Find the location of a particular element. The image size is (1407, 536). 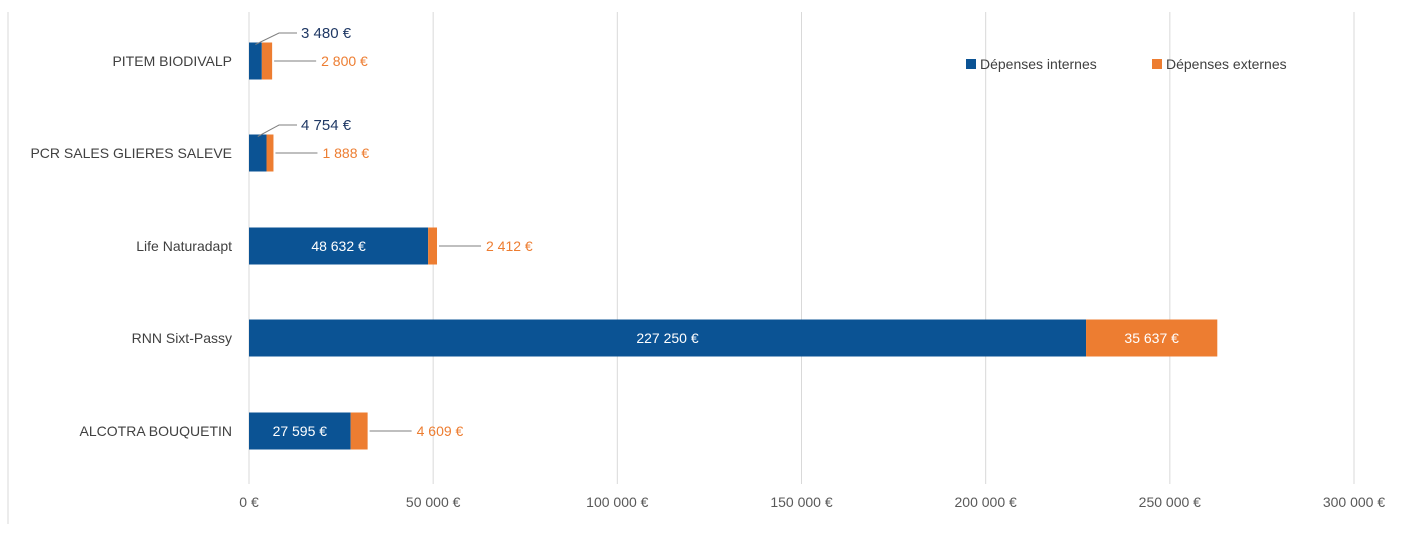

legend: Dépenses internes Dépenses externes is located at coordinates (1126, 64).